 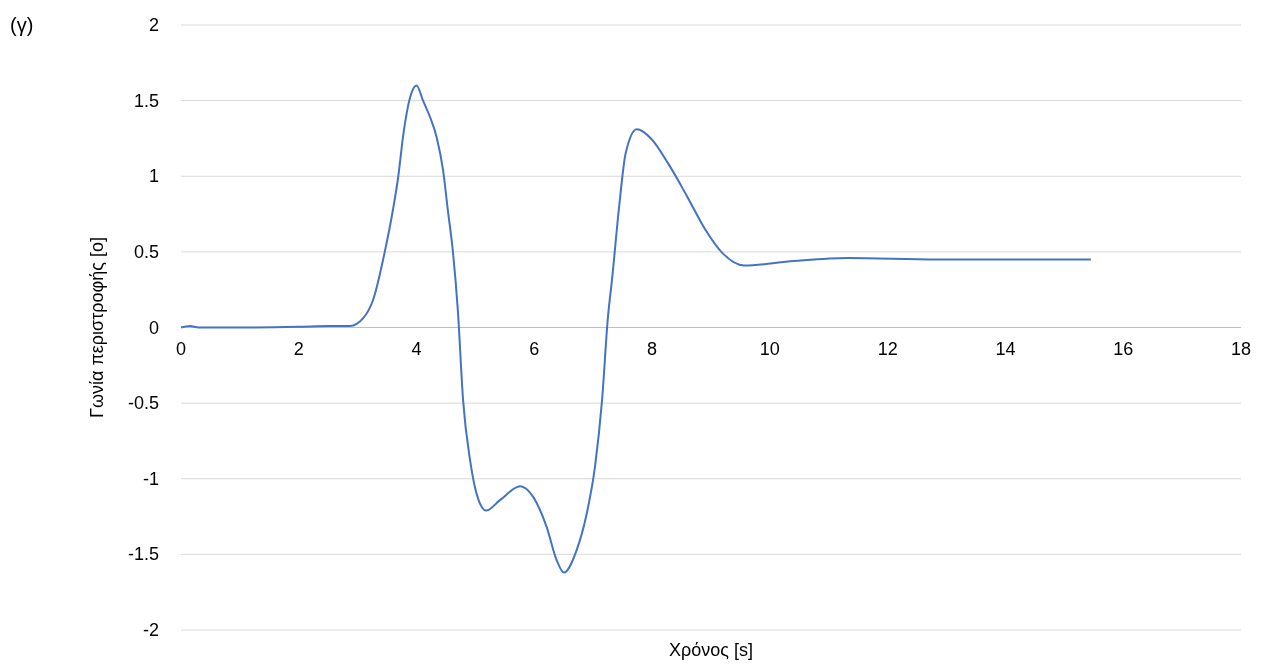 I want to click on x-tick-label: 2, so click(x=298, y=348).